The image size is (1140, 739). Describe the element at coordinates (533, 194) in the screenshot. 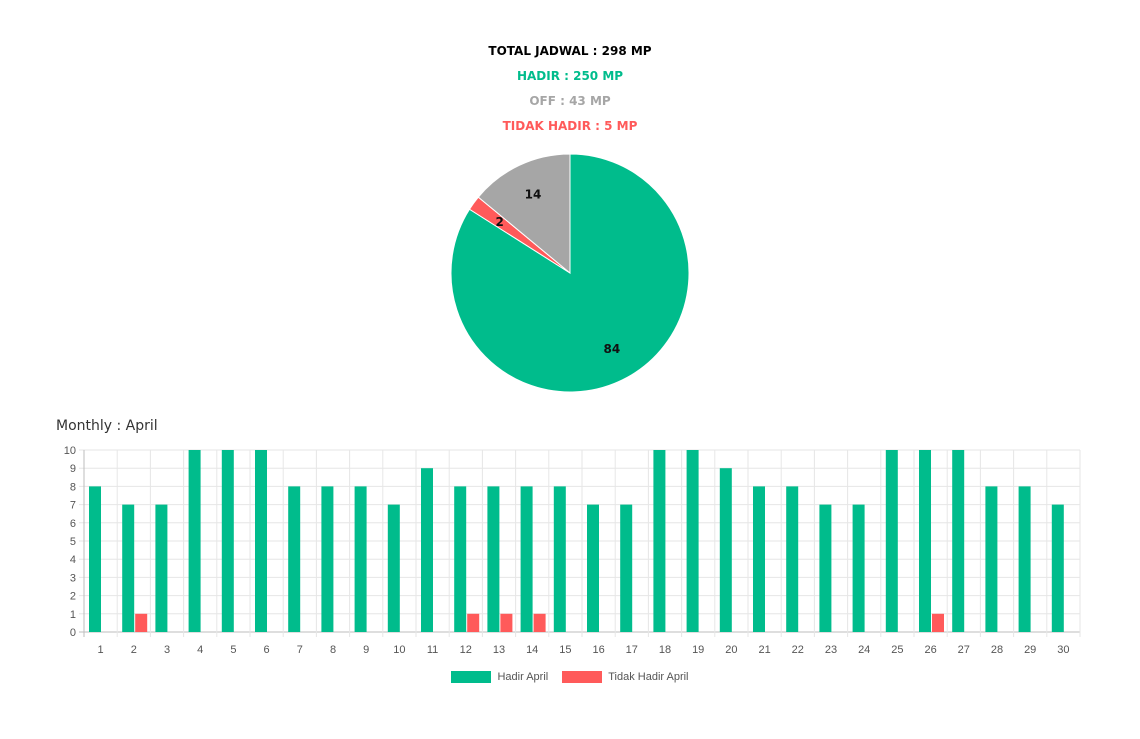

I see `pie-label-off: 14` at that location.